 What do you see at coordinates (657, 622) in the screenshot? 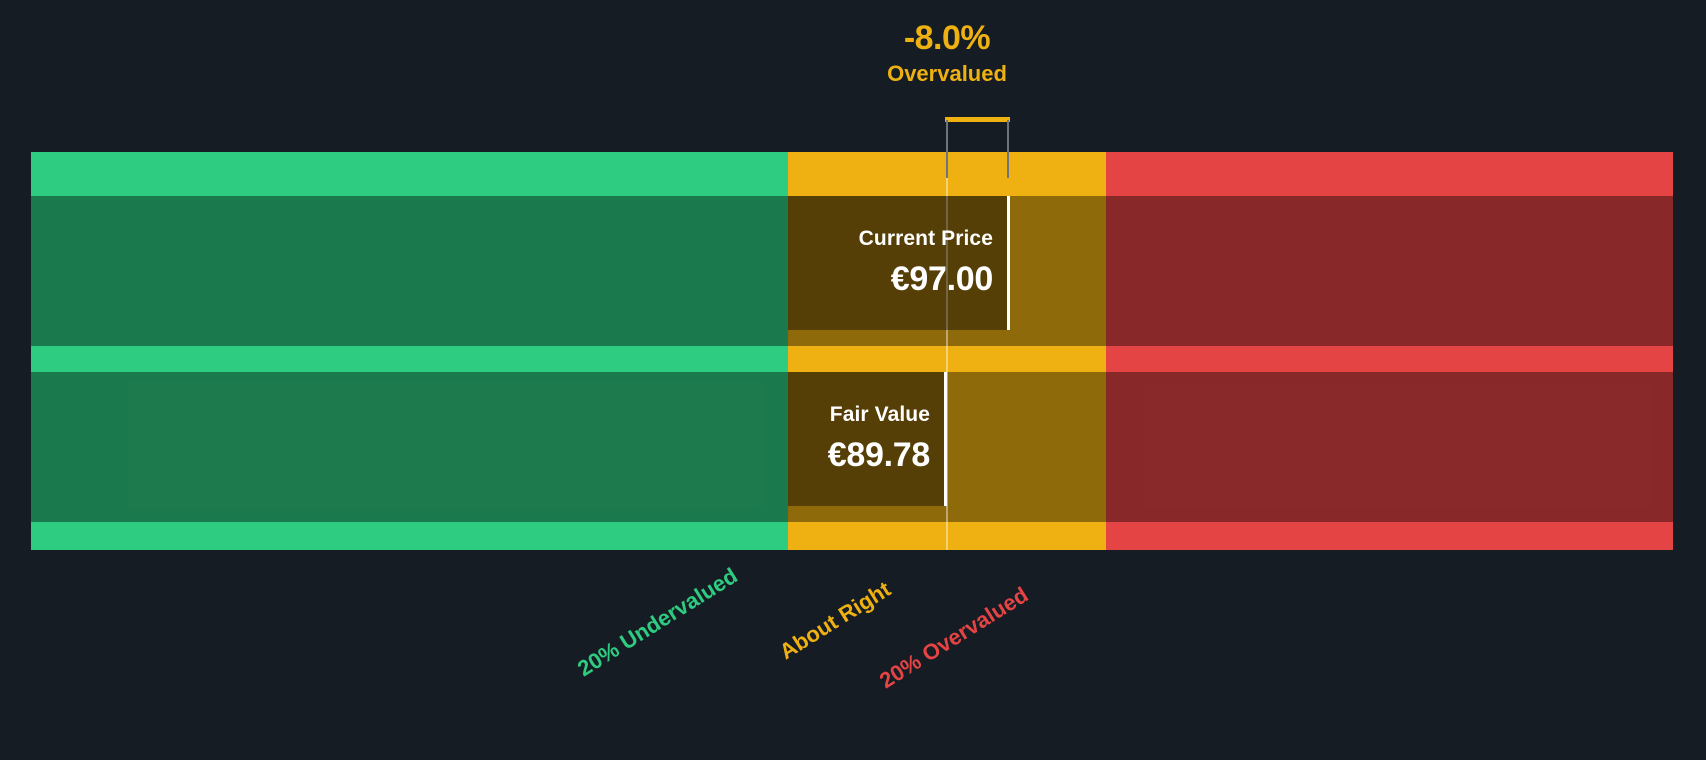
I see `axis-label-undervalued: 20% Undervalued` at bounding box center [657, 622].